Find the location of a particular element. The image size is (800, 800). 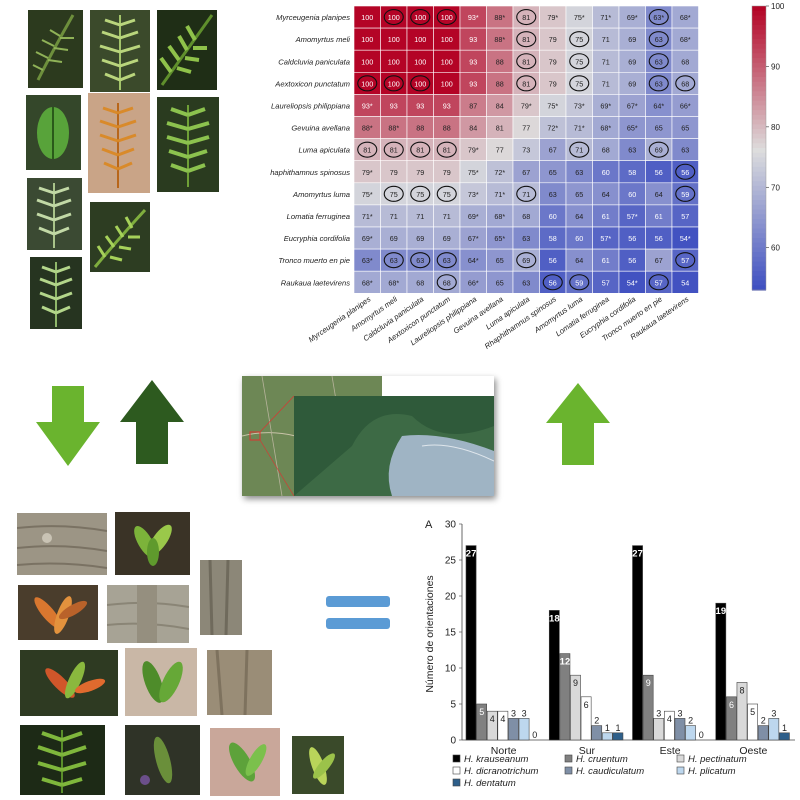

heatmap-cell-value: 61 is located at coordinates (606, 216).